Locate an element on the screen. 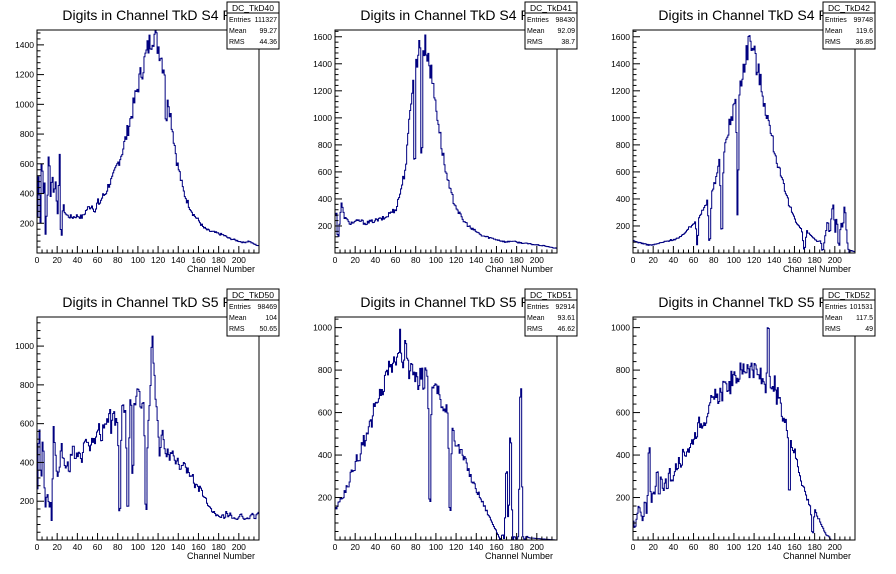 The image size is (896, 574). y-tick-label: 600 is located at coordinates (325, 413).